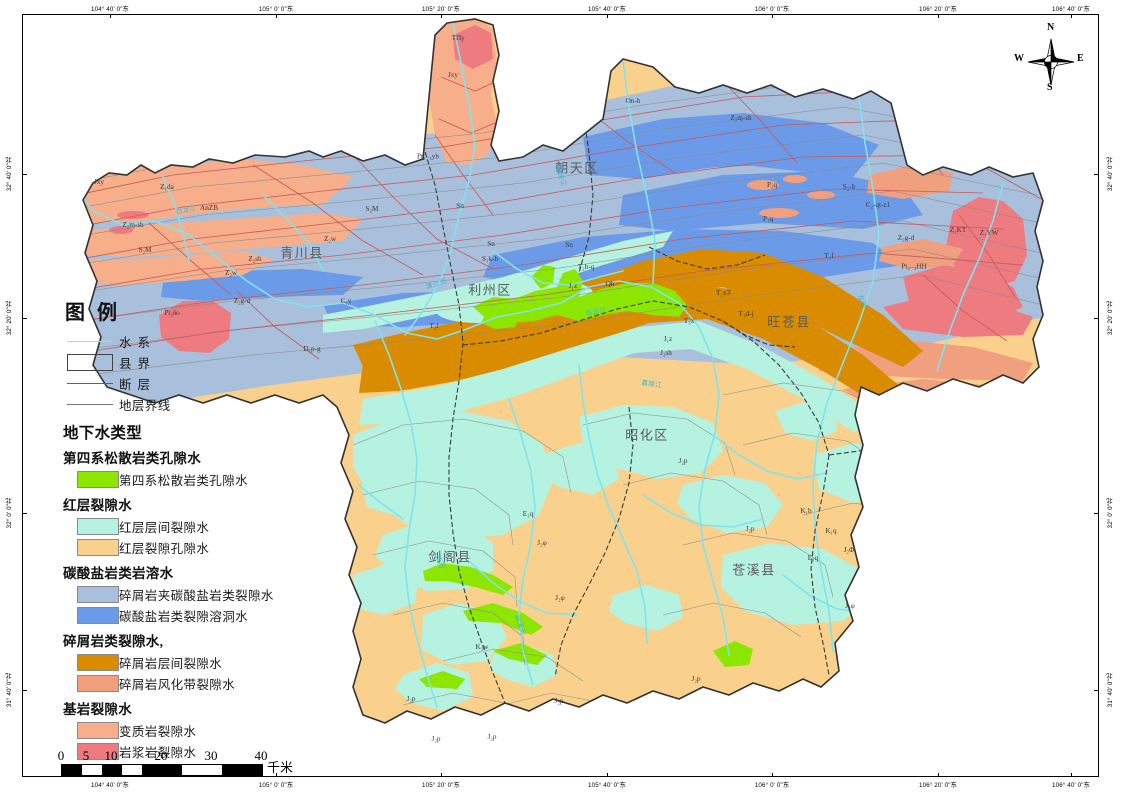 The image size is (1121, 793). What do you see at coordinates (97, 313) in the screenshot?
I see `legend-title: 图例` at bounding box center [97, 313].